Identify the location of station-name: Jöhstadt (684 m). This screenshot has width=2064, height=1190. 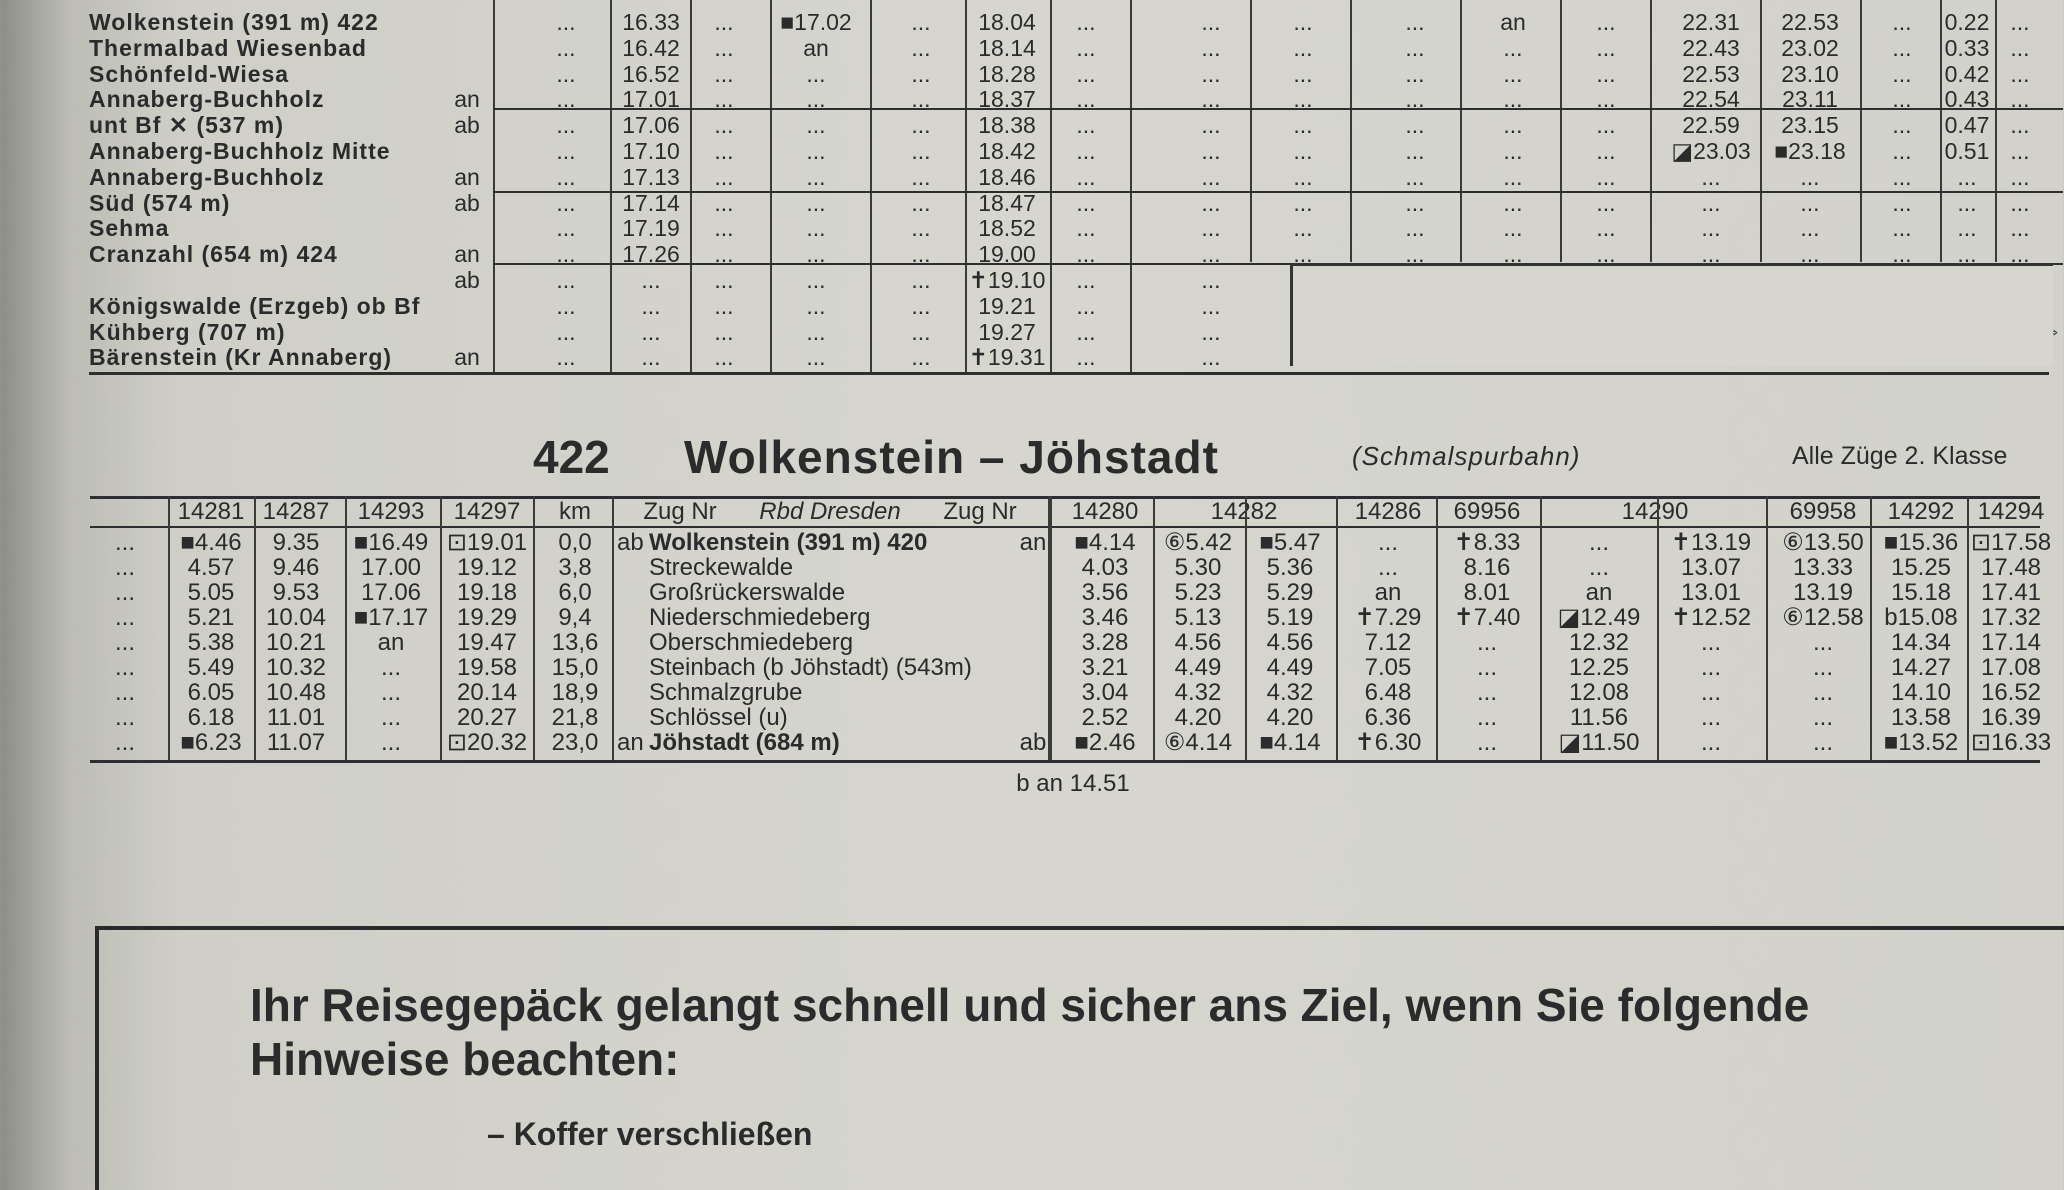
(744, 742).